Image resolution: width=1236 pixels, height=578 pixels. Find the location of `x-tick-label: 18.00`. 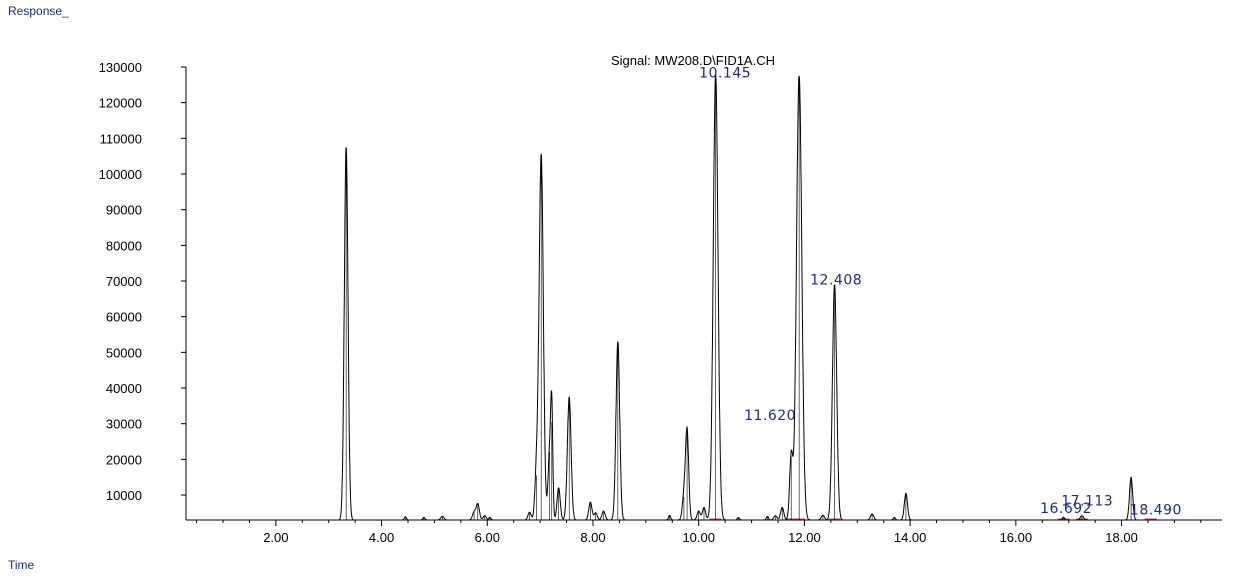

x-tick-label: 18.00 is located at coordinates (1121, 537).